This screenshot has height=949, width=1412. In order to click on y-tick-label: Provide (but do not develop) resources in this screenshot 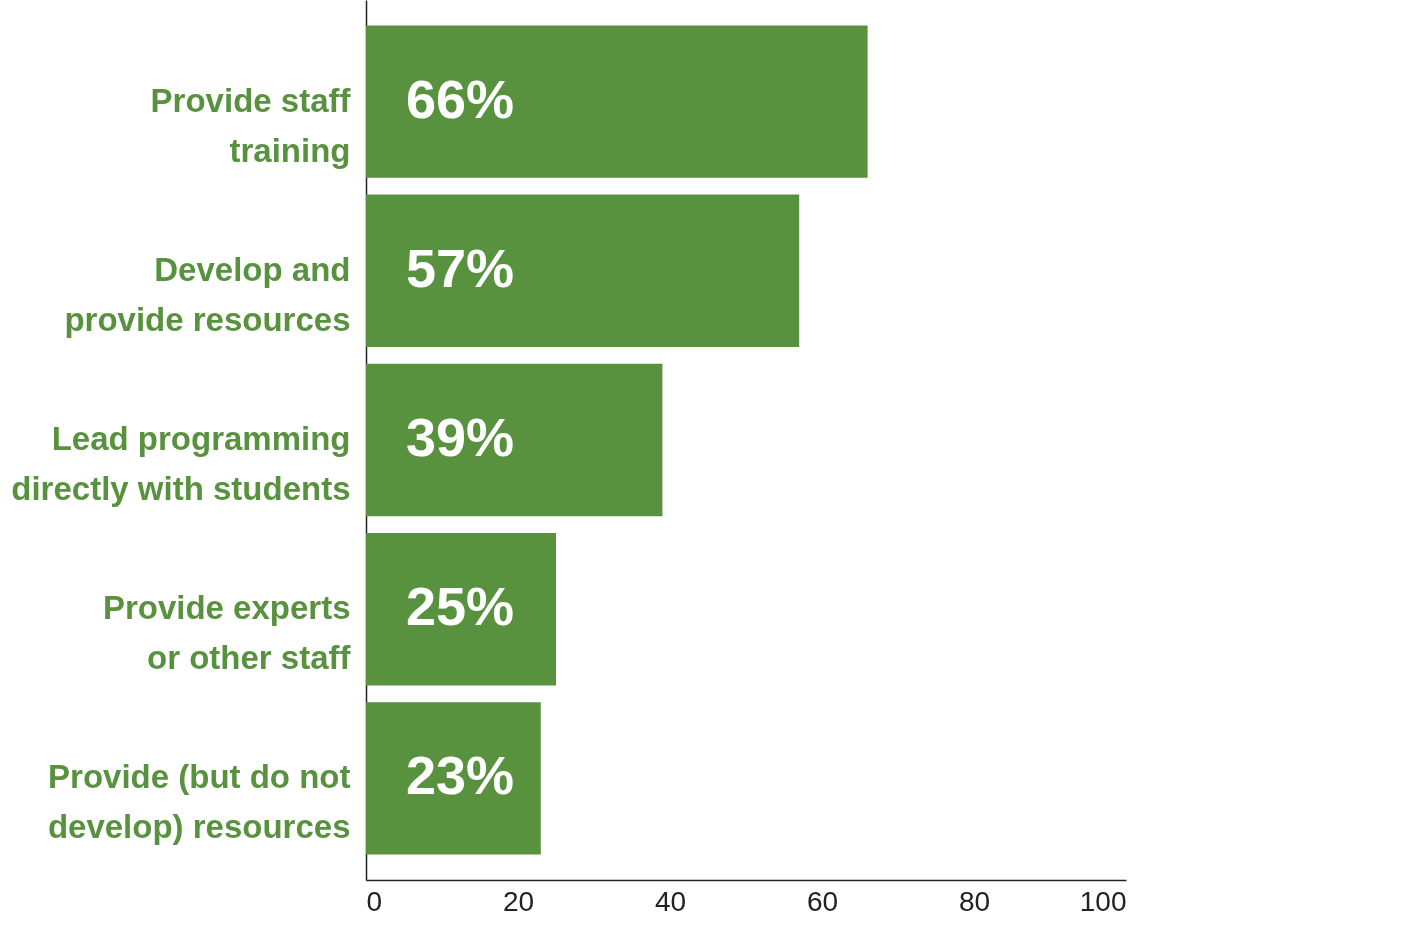, I will do `click(199, 802)`.